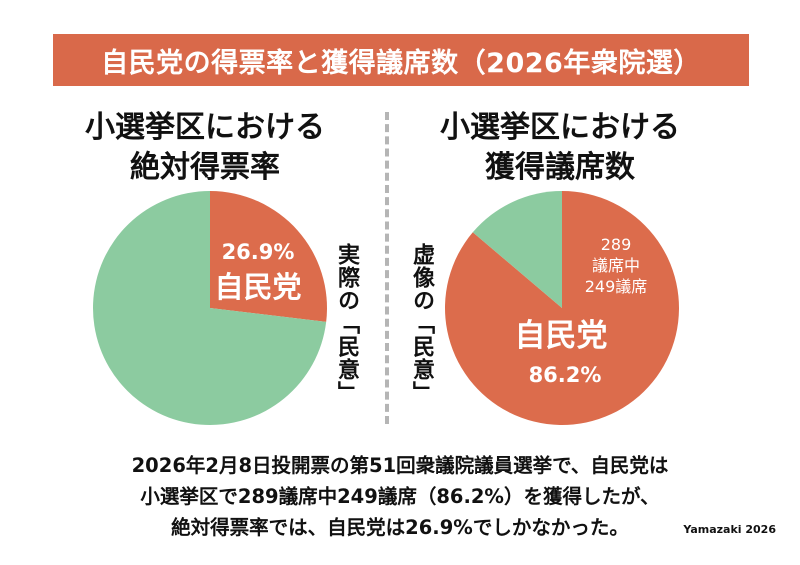 The height and width of the screenshot is (565, 800). What do you see at coordinates (257, 287) in the screenshot?
I see `pie0-slice-label: 自民党` at bounding box center [257, 287].